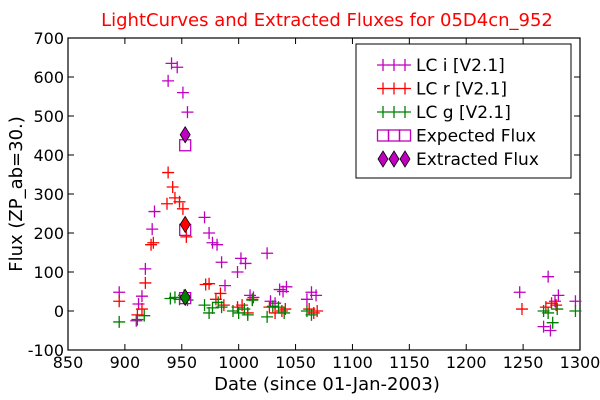 This screenshot has width=600, height=400. I want to click on legend-label: LC i [V2.1], so click(460, 66).